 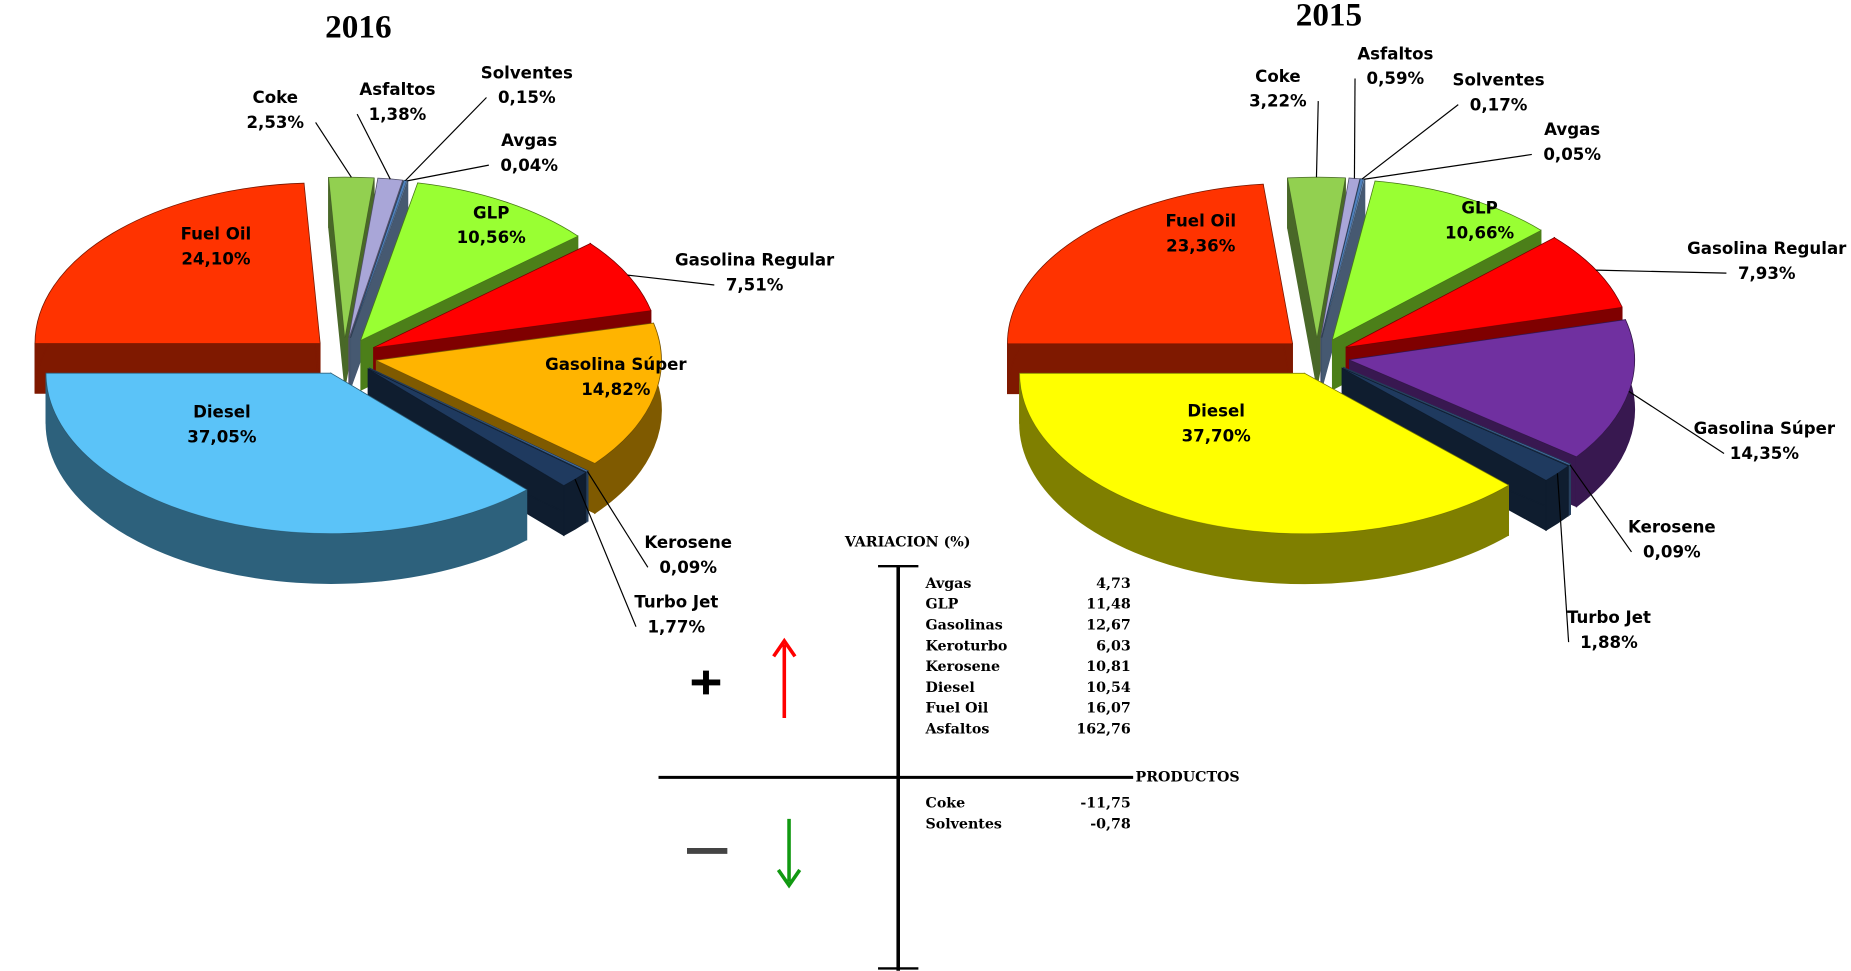 I want to click on product-name: Kerosene, so click(x=963, y=667).